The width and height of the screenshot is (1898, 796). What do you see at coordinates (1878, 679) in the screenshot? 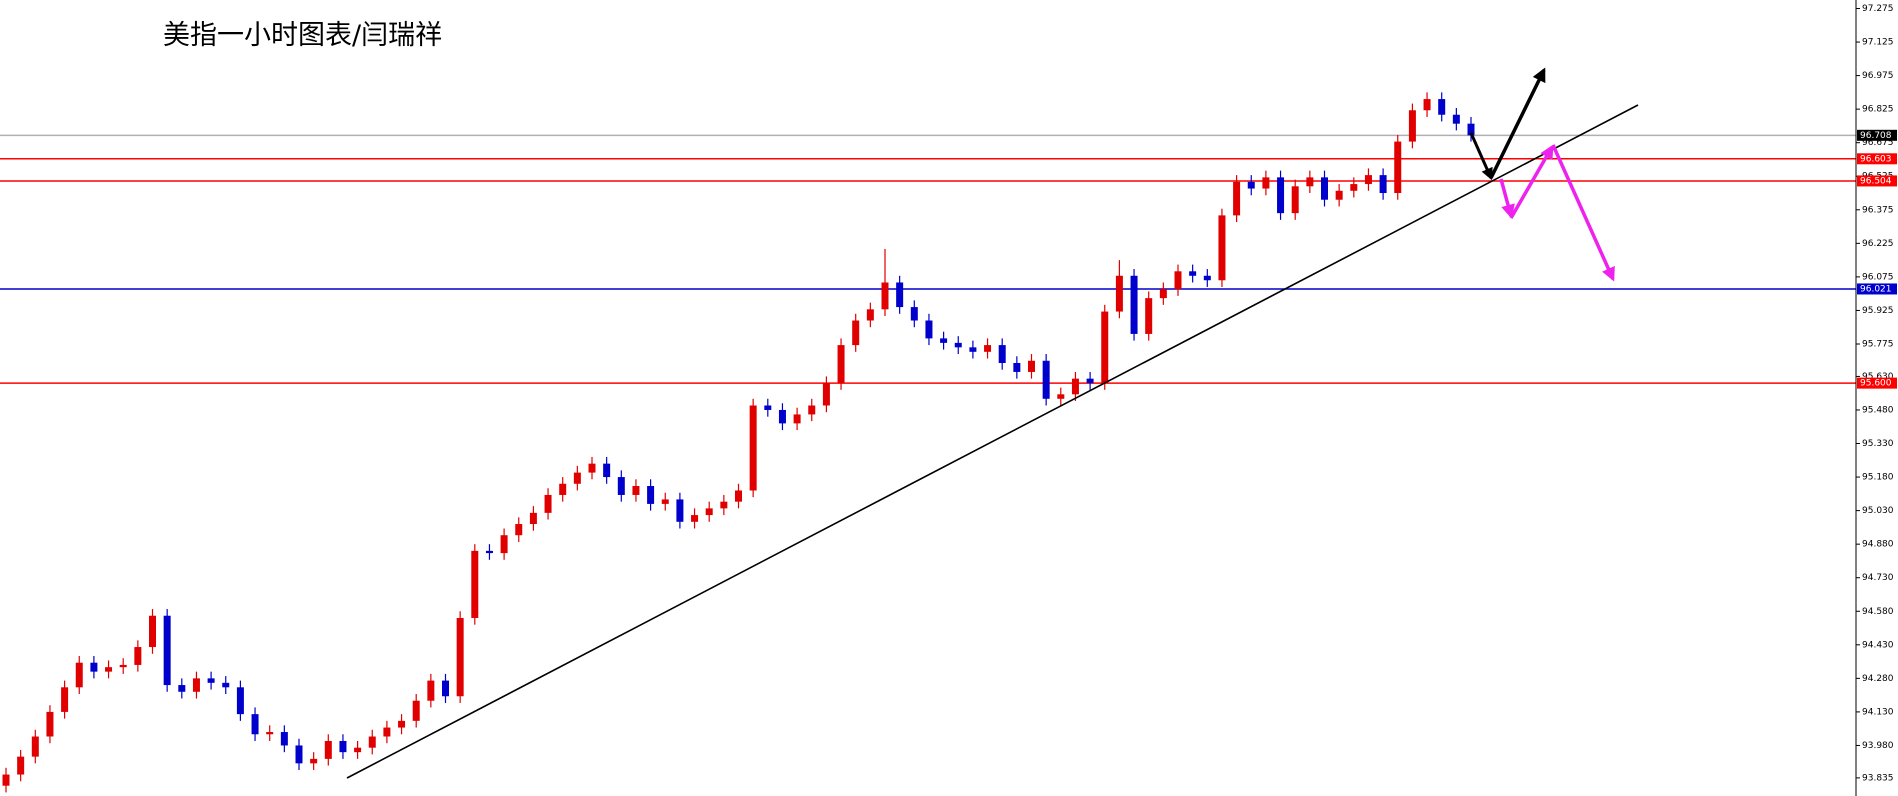
I see `y-tick-label: 94.280` at bounding box center [1878, 679].